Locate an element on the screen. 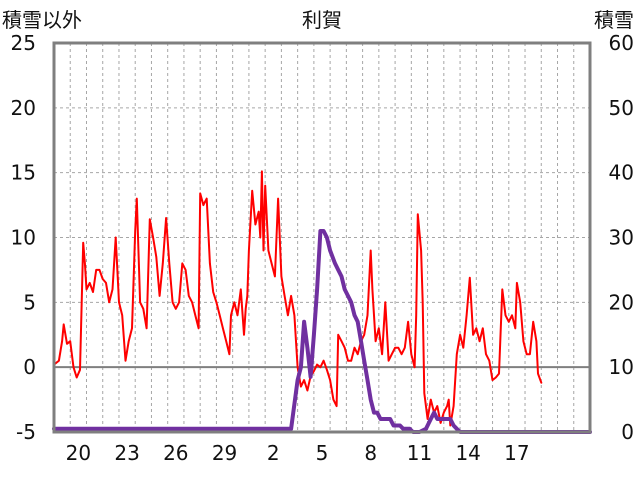 Image resolution: width=636 pixels, height=501 pixels. x-tick-label: 5 is located at coordinates (322, 453).